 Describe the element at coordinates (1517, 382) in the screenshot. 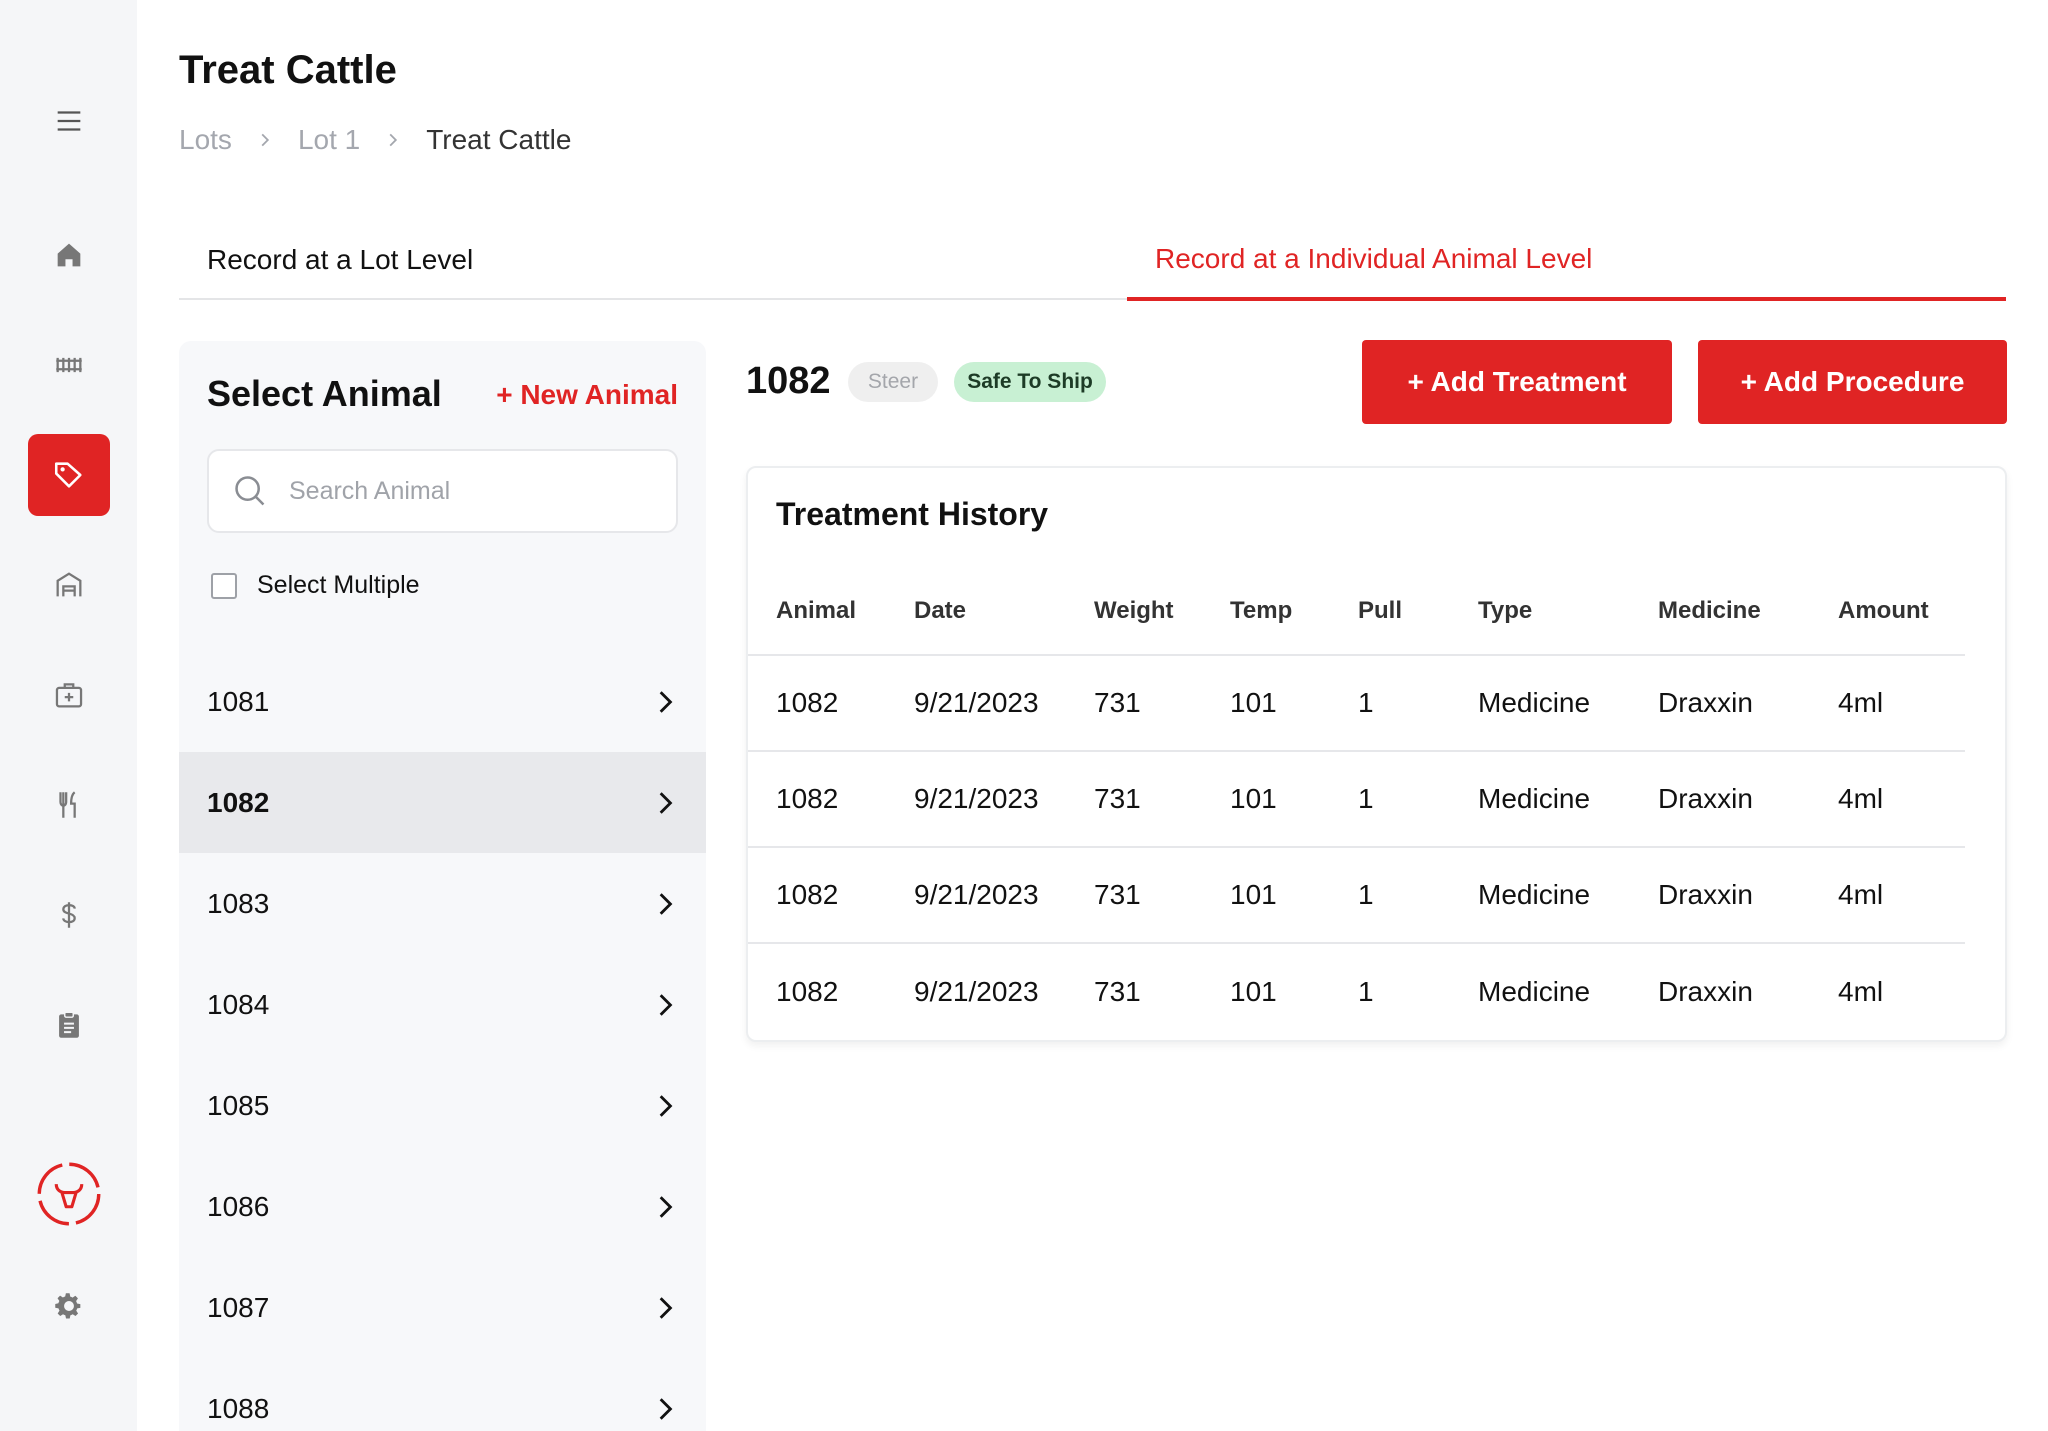

I see `add-treatment-button: + Add Treatment` at that location.